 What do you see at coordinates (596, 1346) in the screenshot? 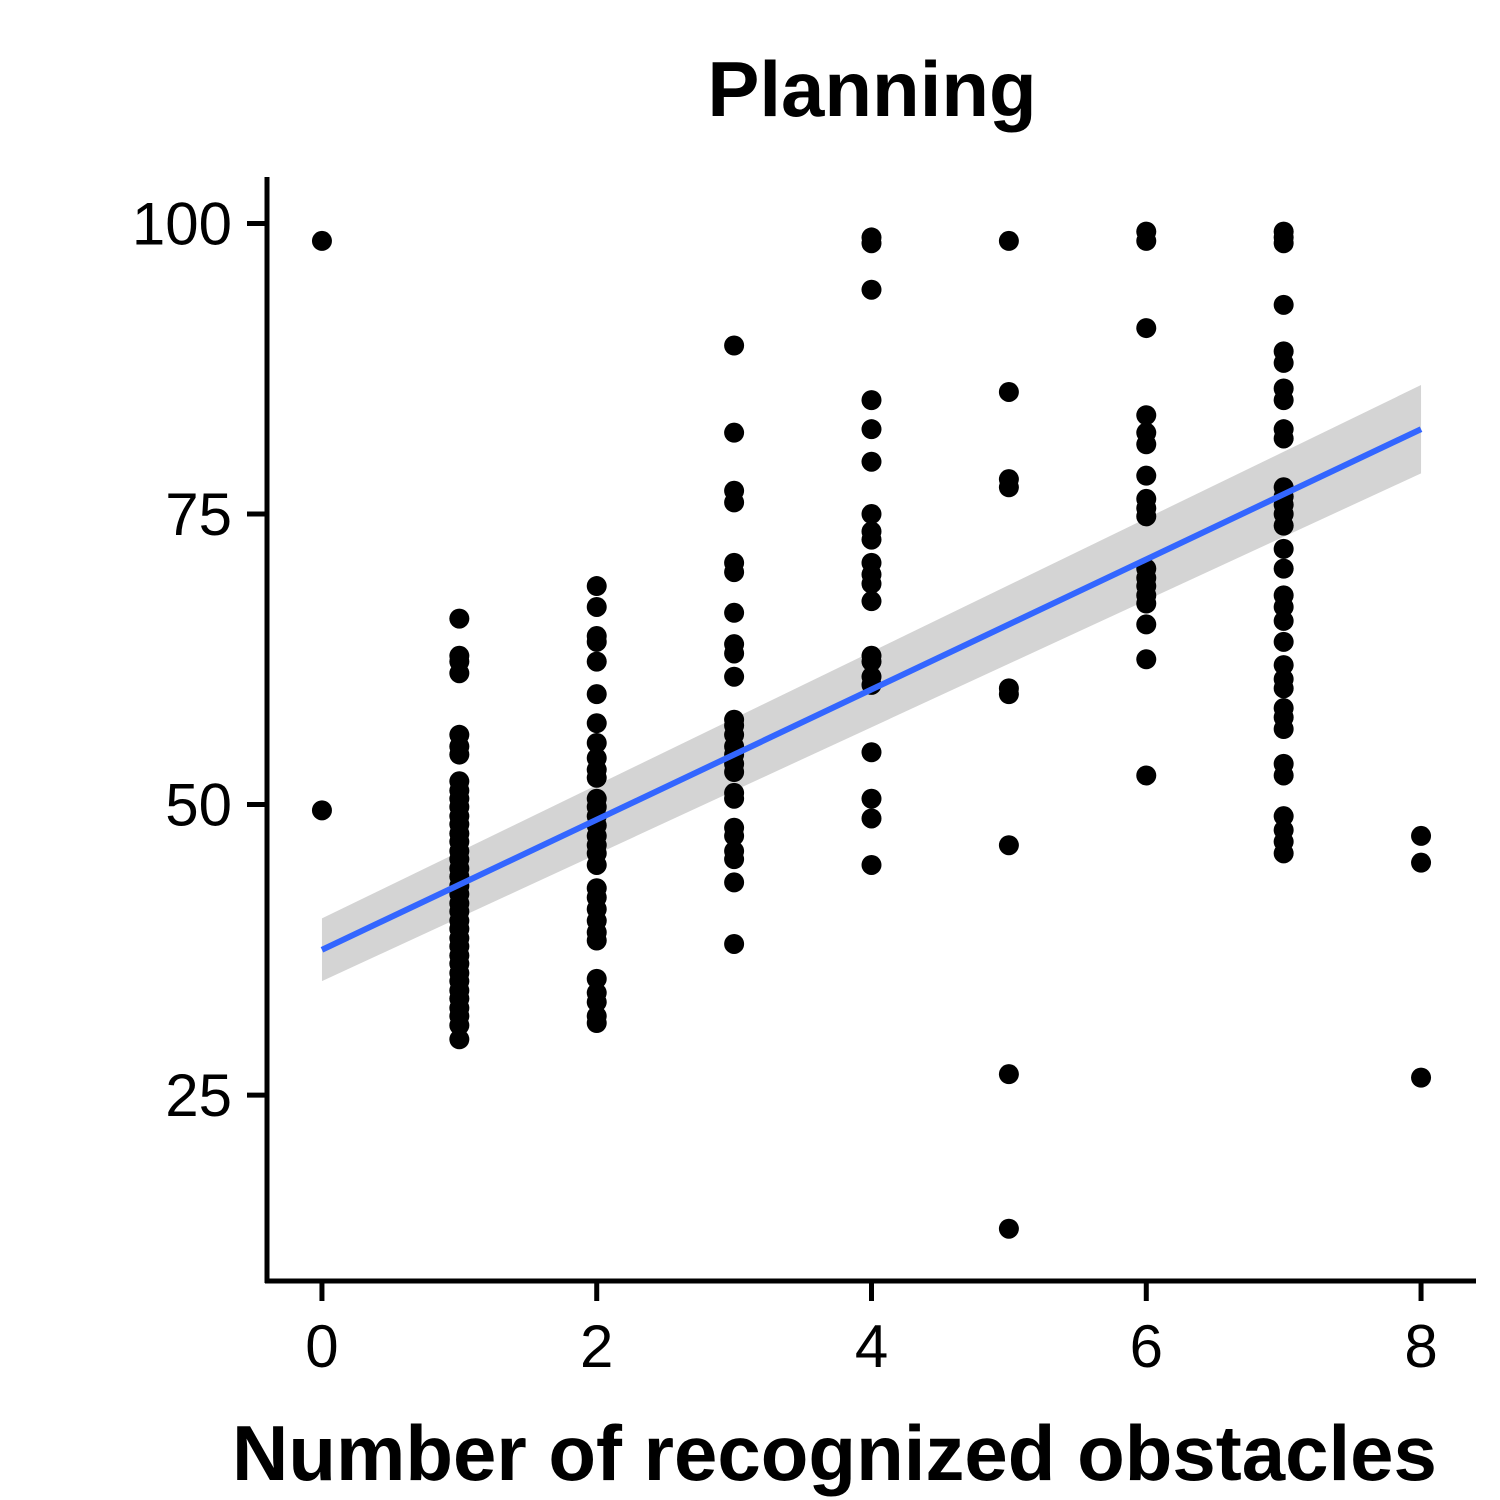
I see `x-tick-label: 2` at bounding box center [596, 1346].